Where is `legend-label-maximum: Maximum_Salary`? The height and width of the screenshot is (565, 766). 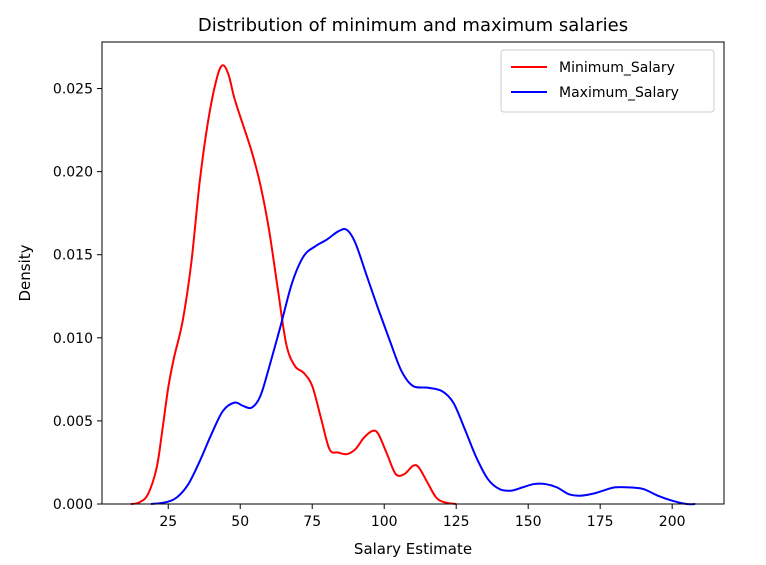 legend-label-maximum: Maximum_Salary is located at coordinates (619, 93).